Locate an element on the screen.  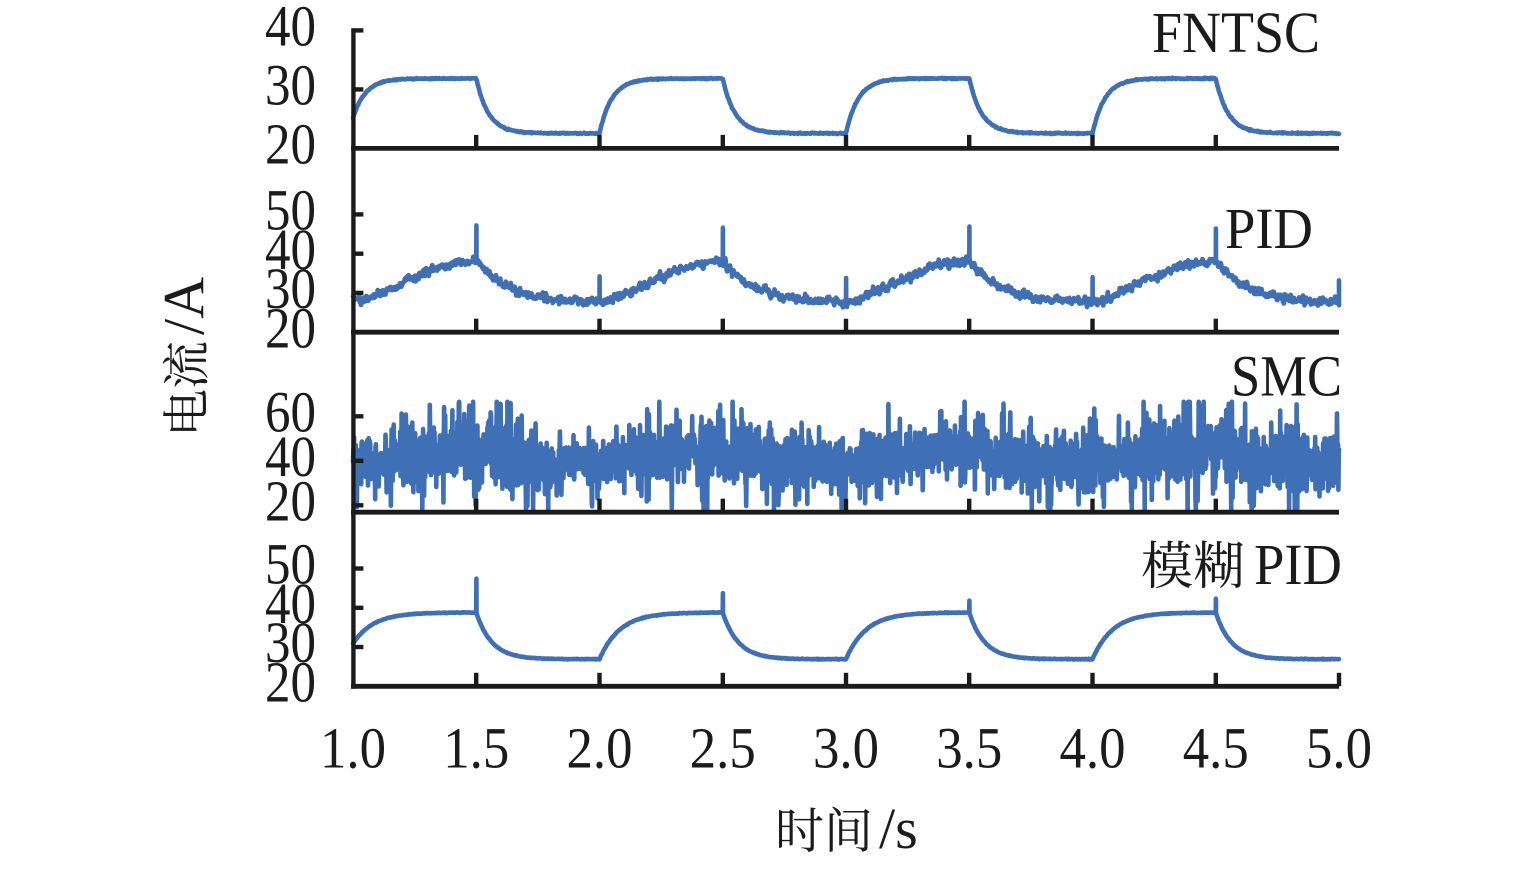
svg-text: 1.5 is located at coordinates (476, 748).